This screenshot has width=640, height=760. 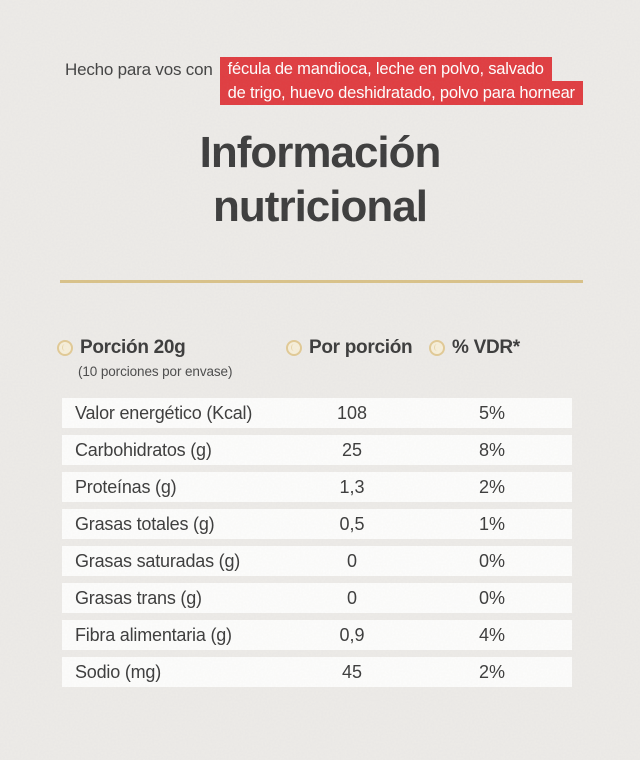 What do you see at coordinates (317, 450) in the screenshot?
I see `table-row: Carbohidratos (g) 25 8%` at bounding box center [317, 450].